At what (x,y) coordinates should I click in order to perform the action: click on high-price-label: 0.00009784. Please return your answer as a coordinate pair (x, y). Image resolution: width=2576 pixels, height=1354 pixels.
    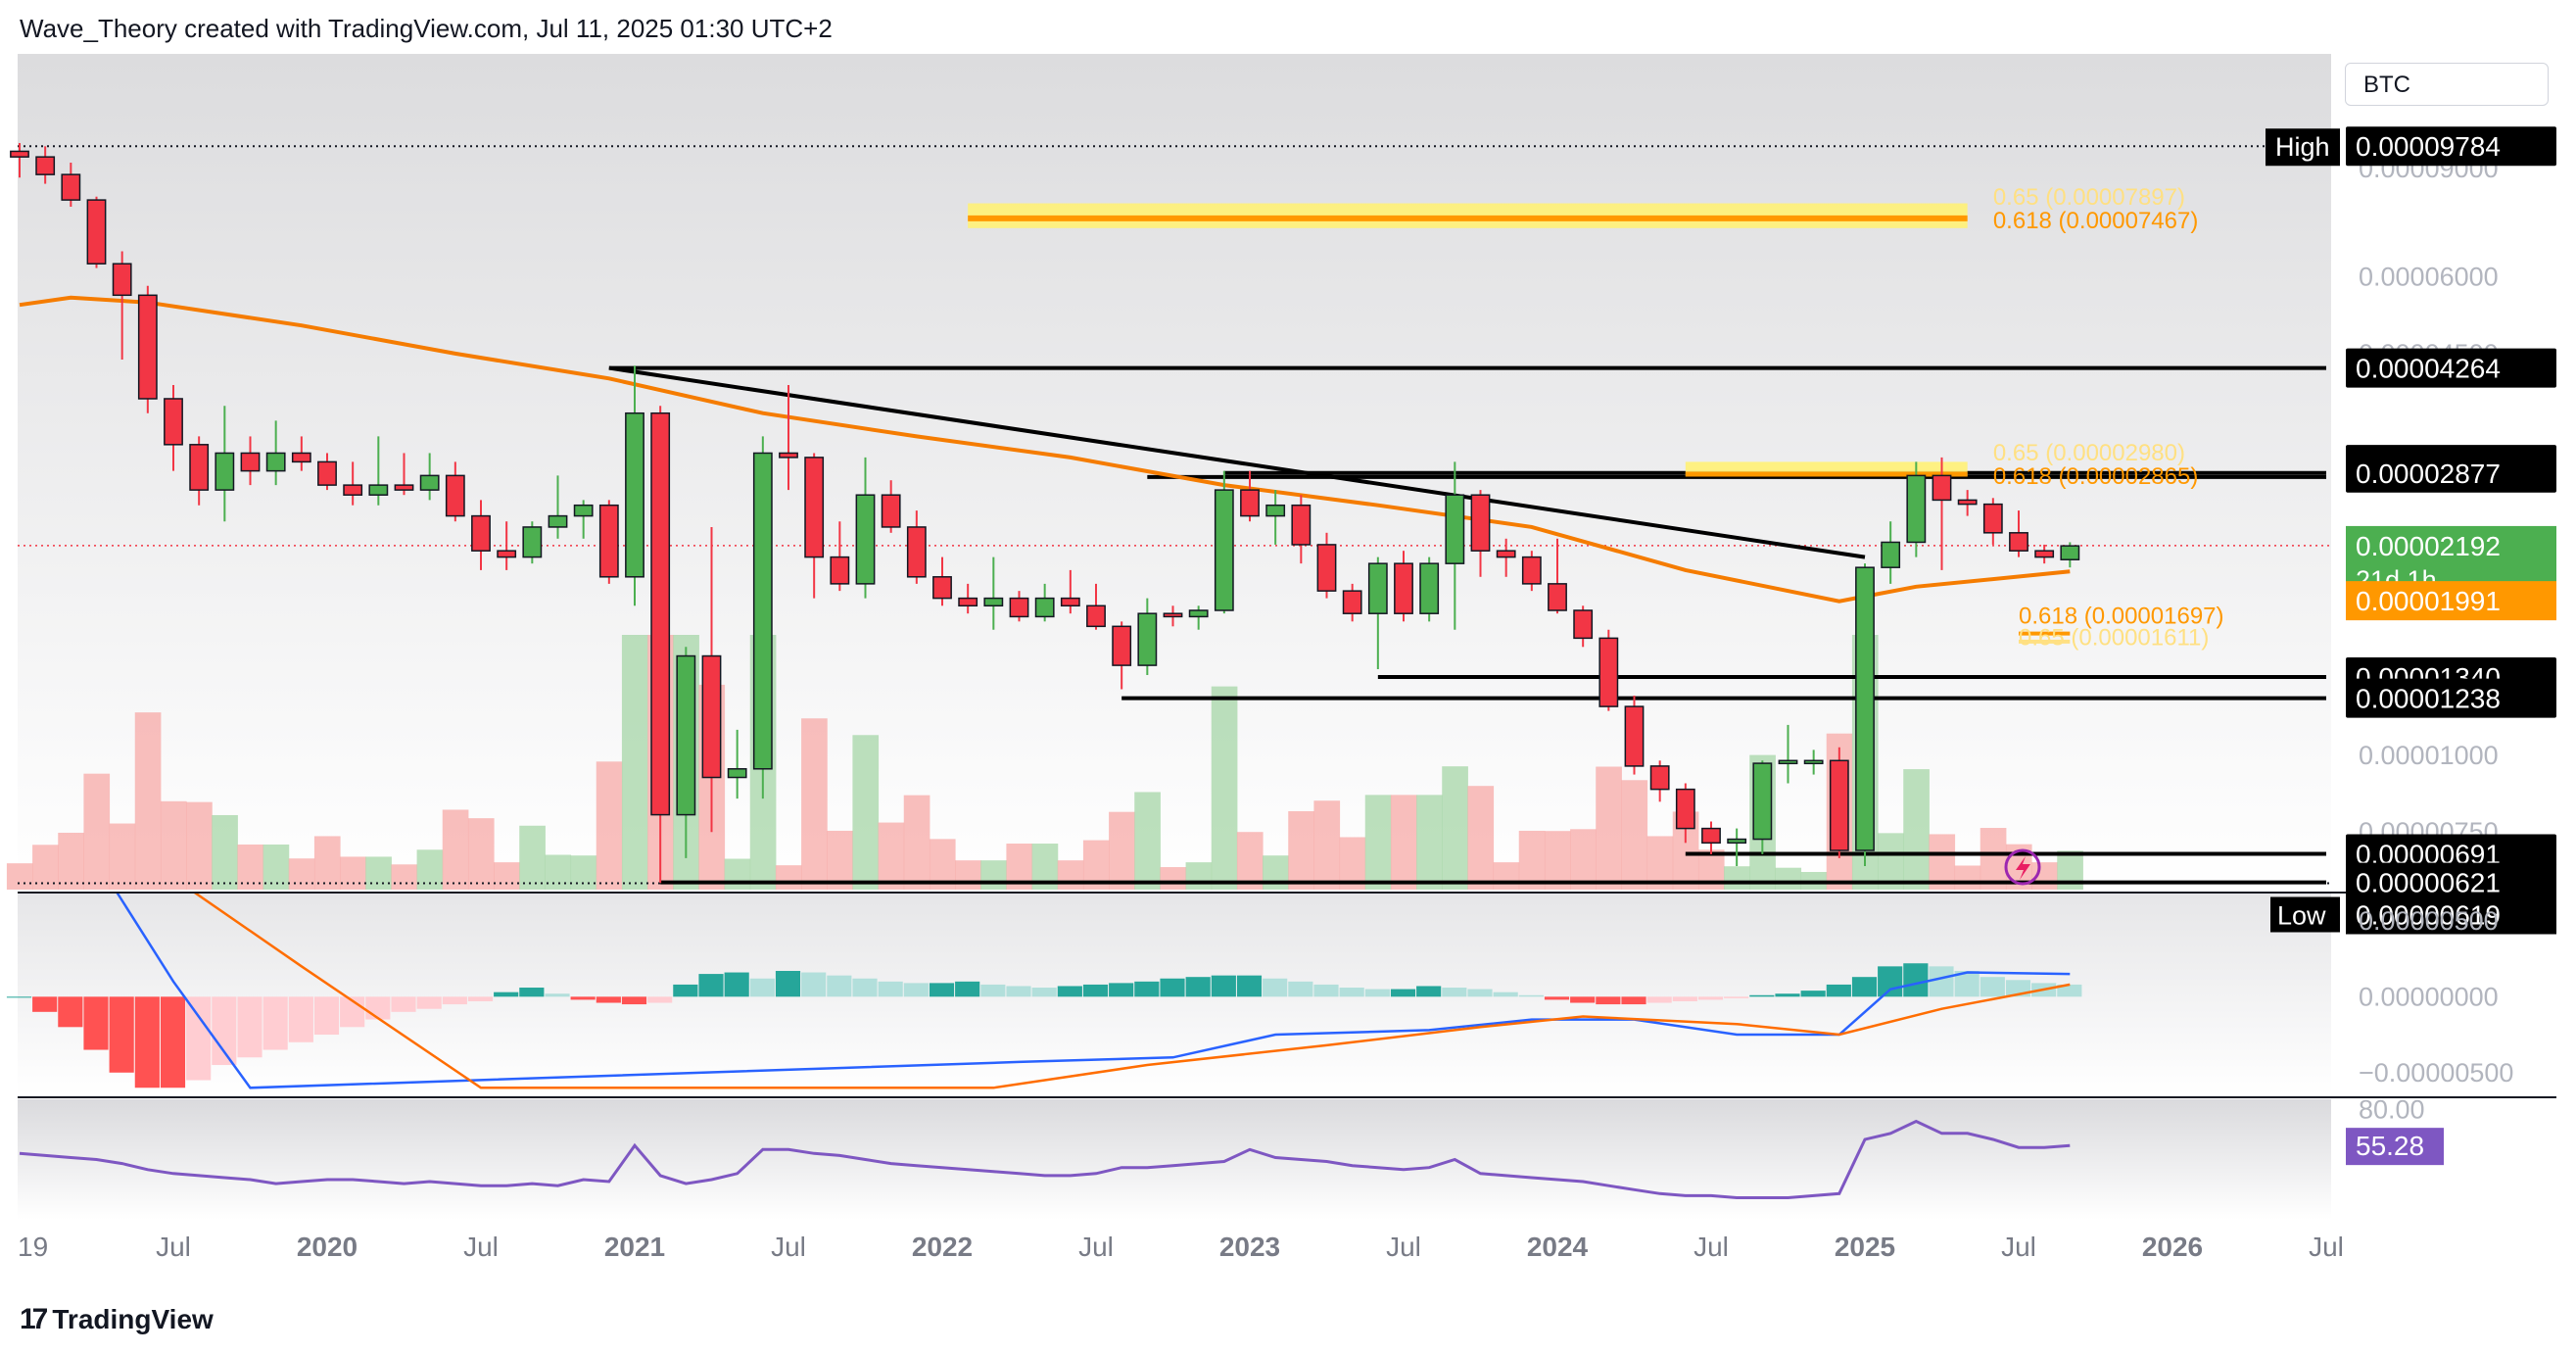
    Looking at the image, I should click on (2428, 146).